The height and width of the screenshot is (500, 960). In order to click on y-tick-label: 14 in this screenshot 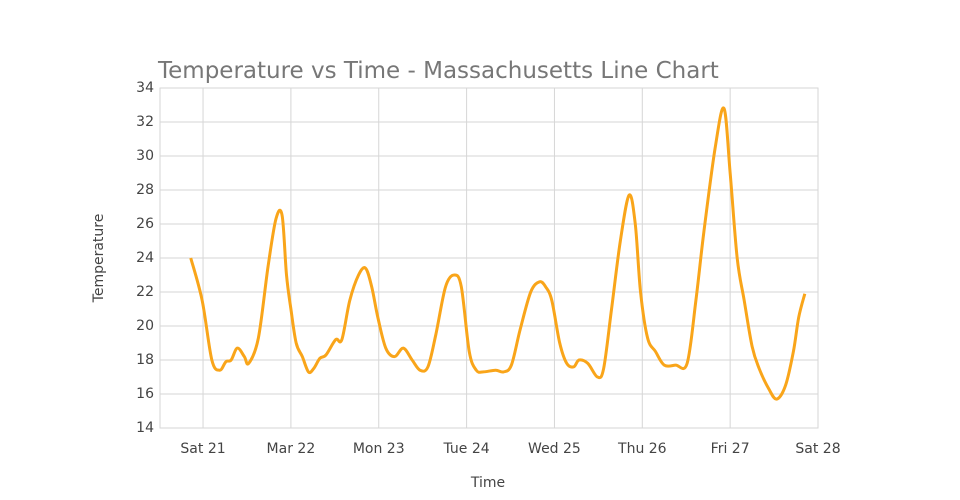, I will do `click(145, 428)`.